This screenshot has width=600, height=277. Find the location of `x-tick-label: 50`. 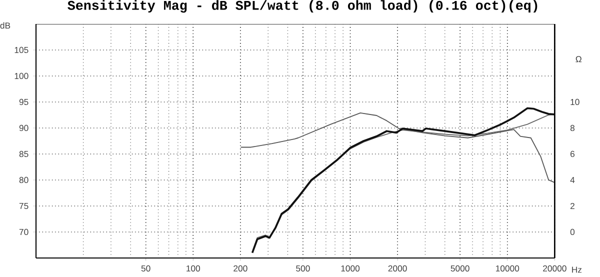

x-tick-label: 50 is located at coordinates (145, 268).